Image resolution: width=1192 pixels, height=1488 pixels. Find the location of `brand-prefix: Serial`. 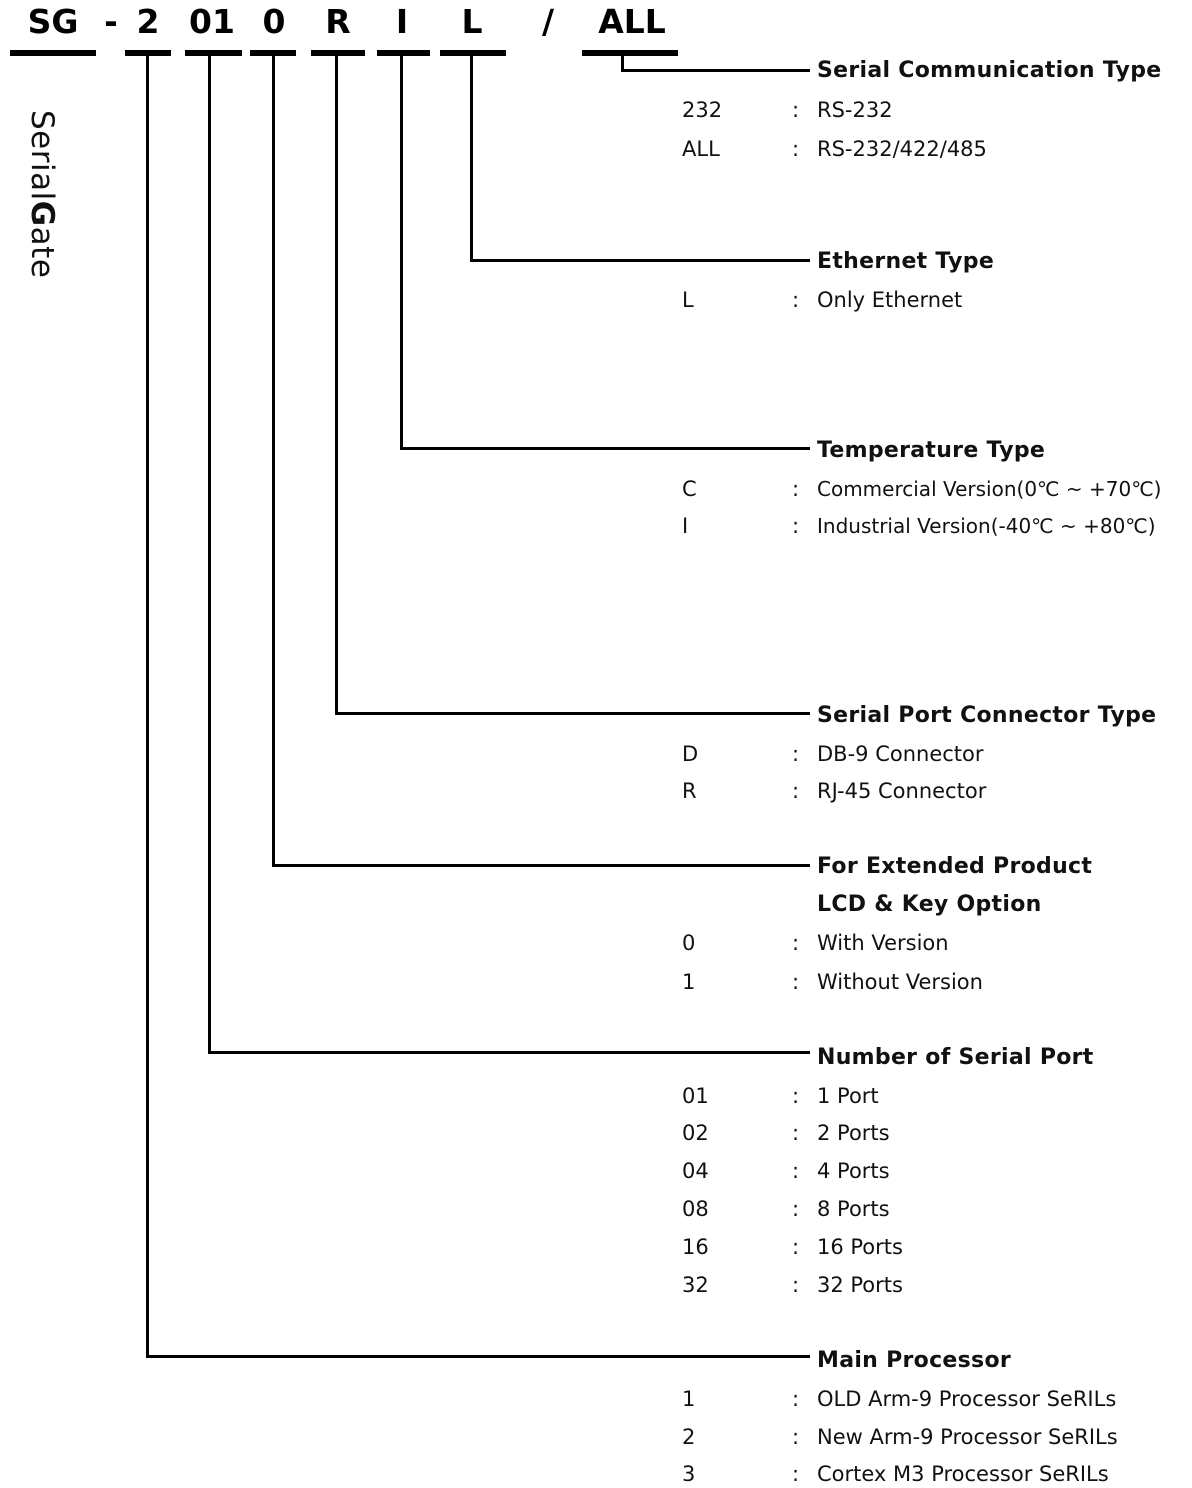

brand-prefix: Serial is located at coordinates (42, 155).